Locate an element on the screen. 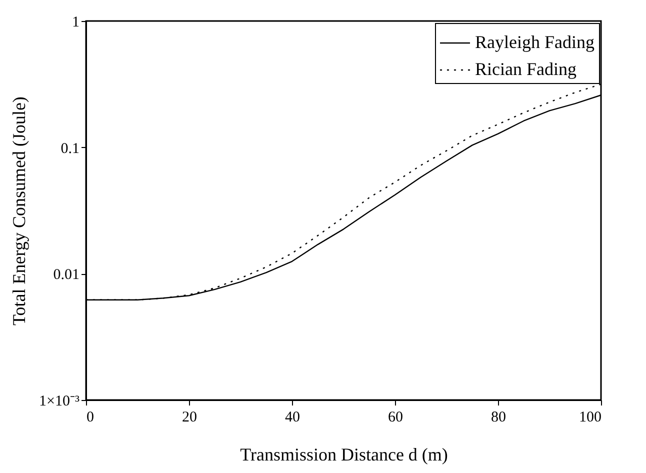 This screenshot has height=473, width=646. y-axis-title: Total Energy Consumed (Joule) is located at coordinates (19, 211).